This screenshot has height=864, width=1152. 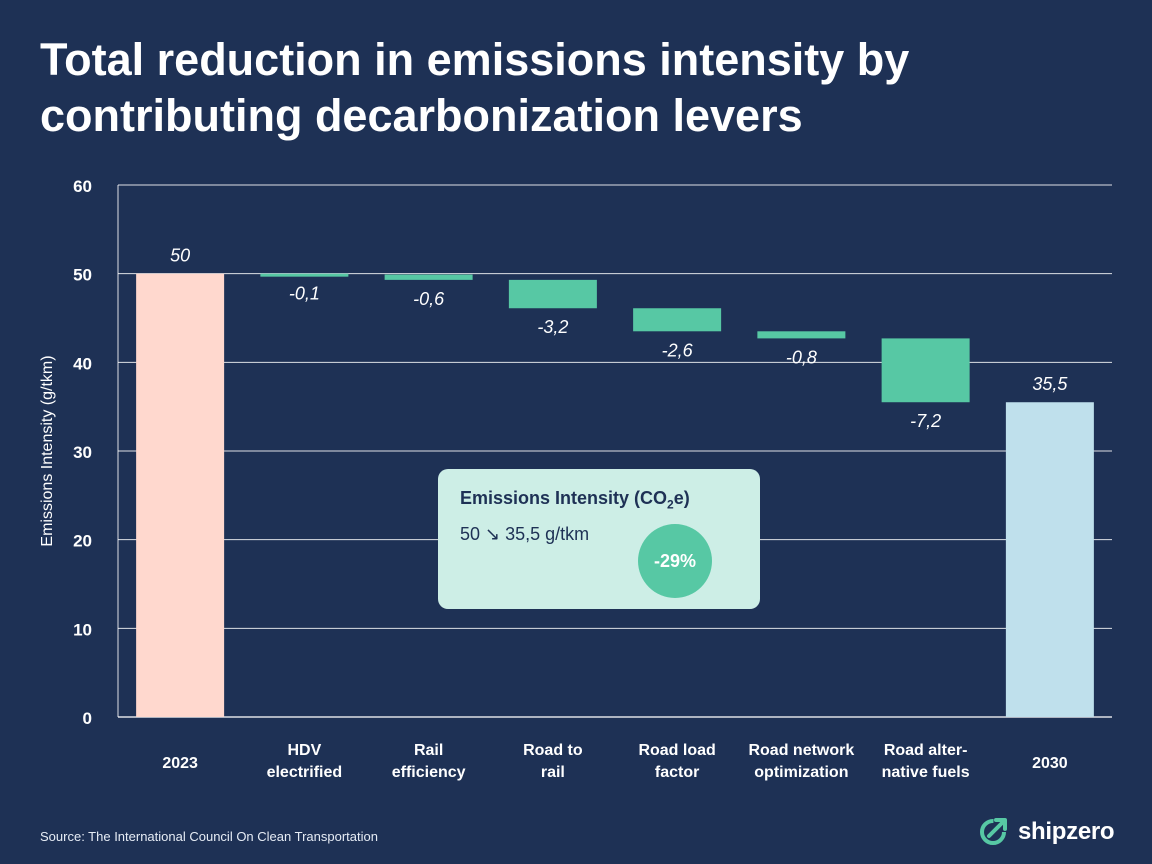 What do you see at coordinates (801, 357) in the screenshot?
I see `data-label-5: -0,8` at bounding box center [801, 357].